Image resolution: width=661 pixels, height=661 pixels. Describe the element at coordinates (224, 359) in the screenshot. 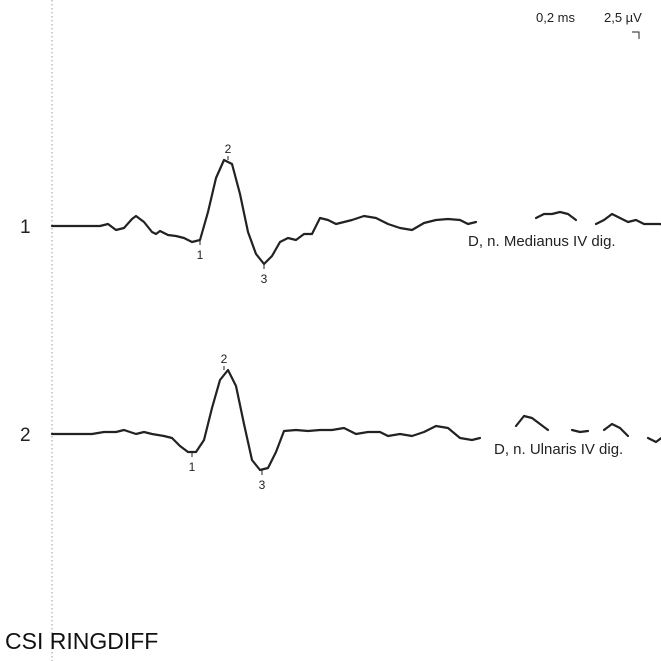

I see `peak-label-2-2: 2` at that location.